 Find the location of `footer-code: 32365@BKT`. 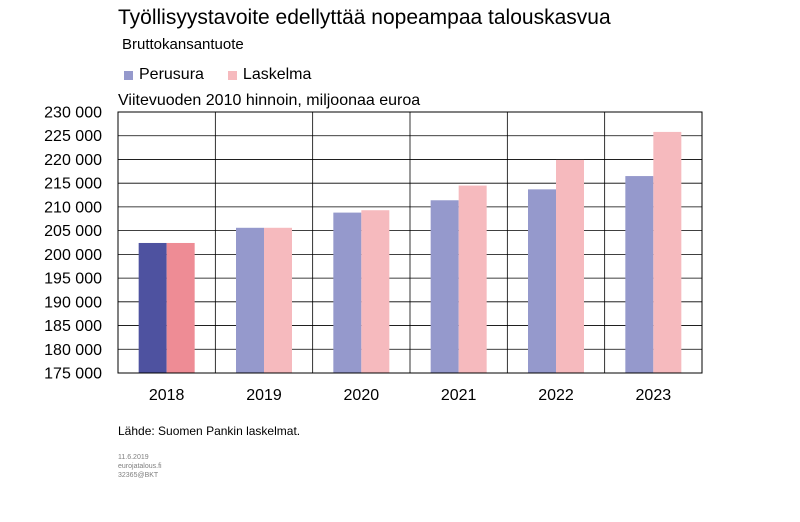

footer-code: 32365@BKT is located at coordinates (138, 475).